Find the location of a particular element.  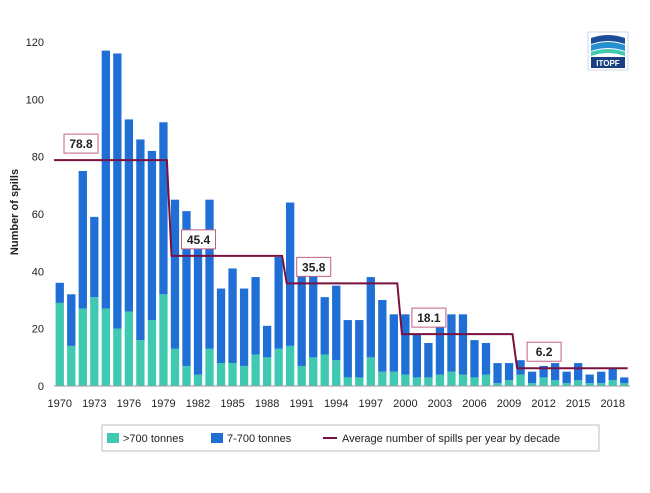

bar-7-700-2007 is located at coordinates (486, 359).